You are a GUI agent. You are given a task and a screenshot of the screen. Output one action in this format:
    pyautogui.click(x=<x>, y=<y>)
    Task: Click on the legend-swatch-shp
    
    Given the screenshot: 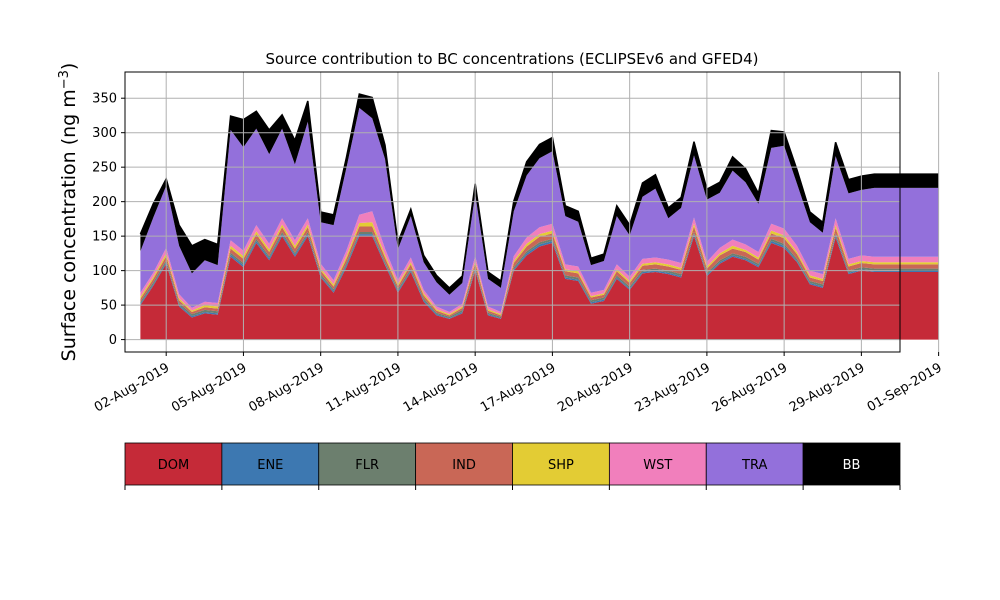 What is the action you would take?
    pyautogui.click(x=561, y=464)
    